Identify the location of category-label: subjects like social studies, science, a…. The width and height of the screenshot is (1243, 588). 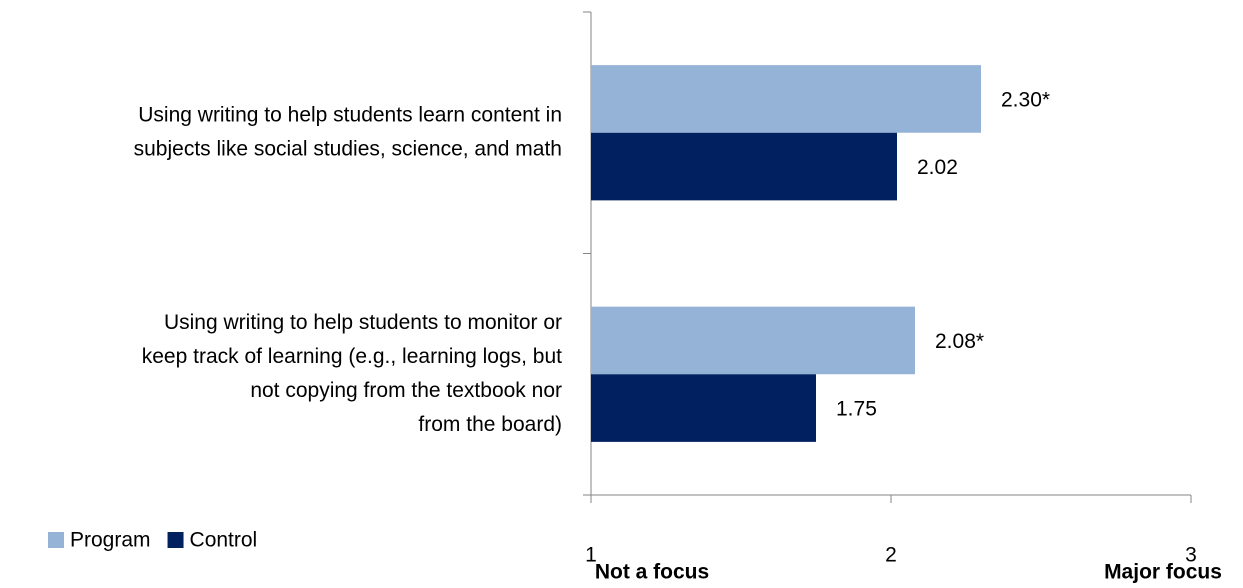
(348, 148).